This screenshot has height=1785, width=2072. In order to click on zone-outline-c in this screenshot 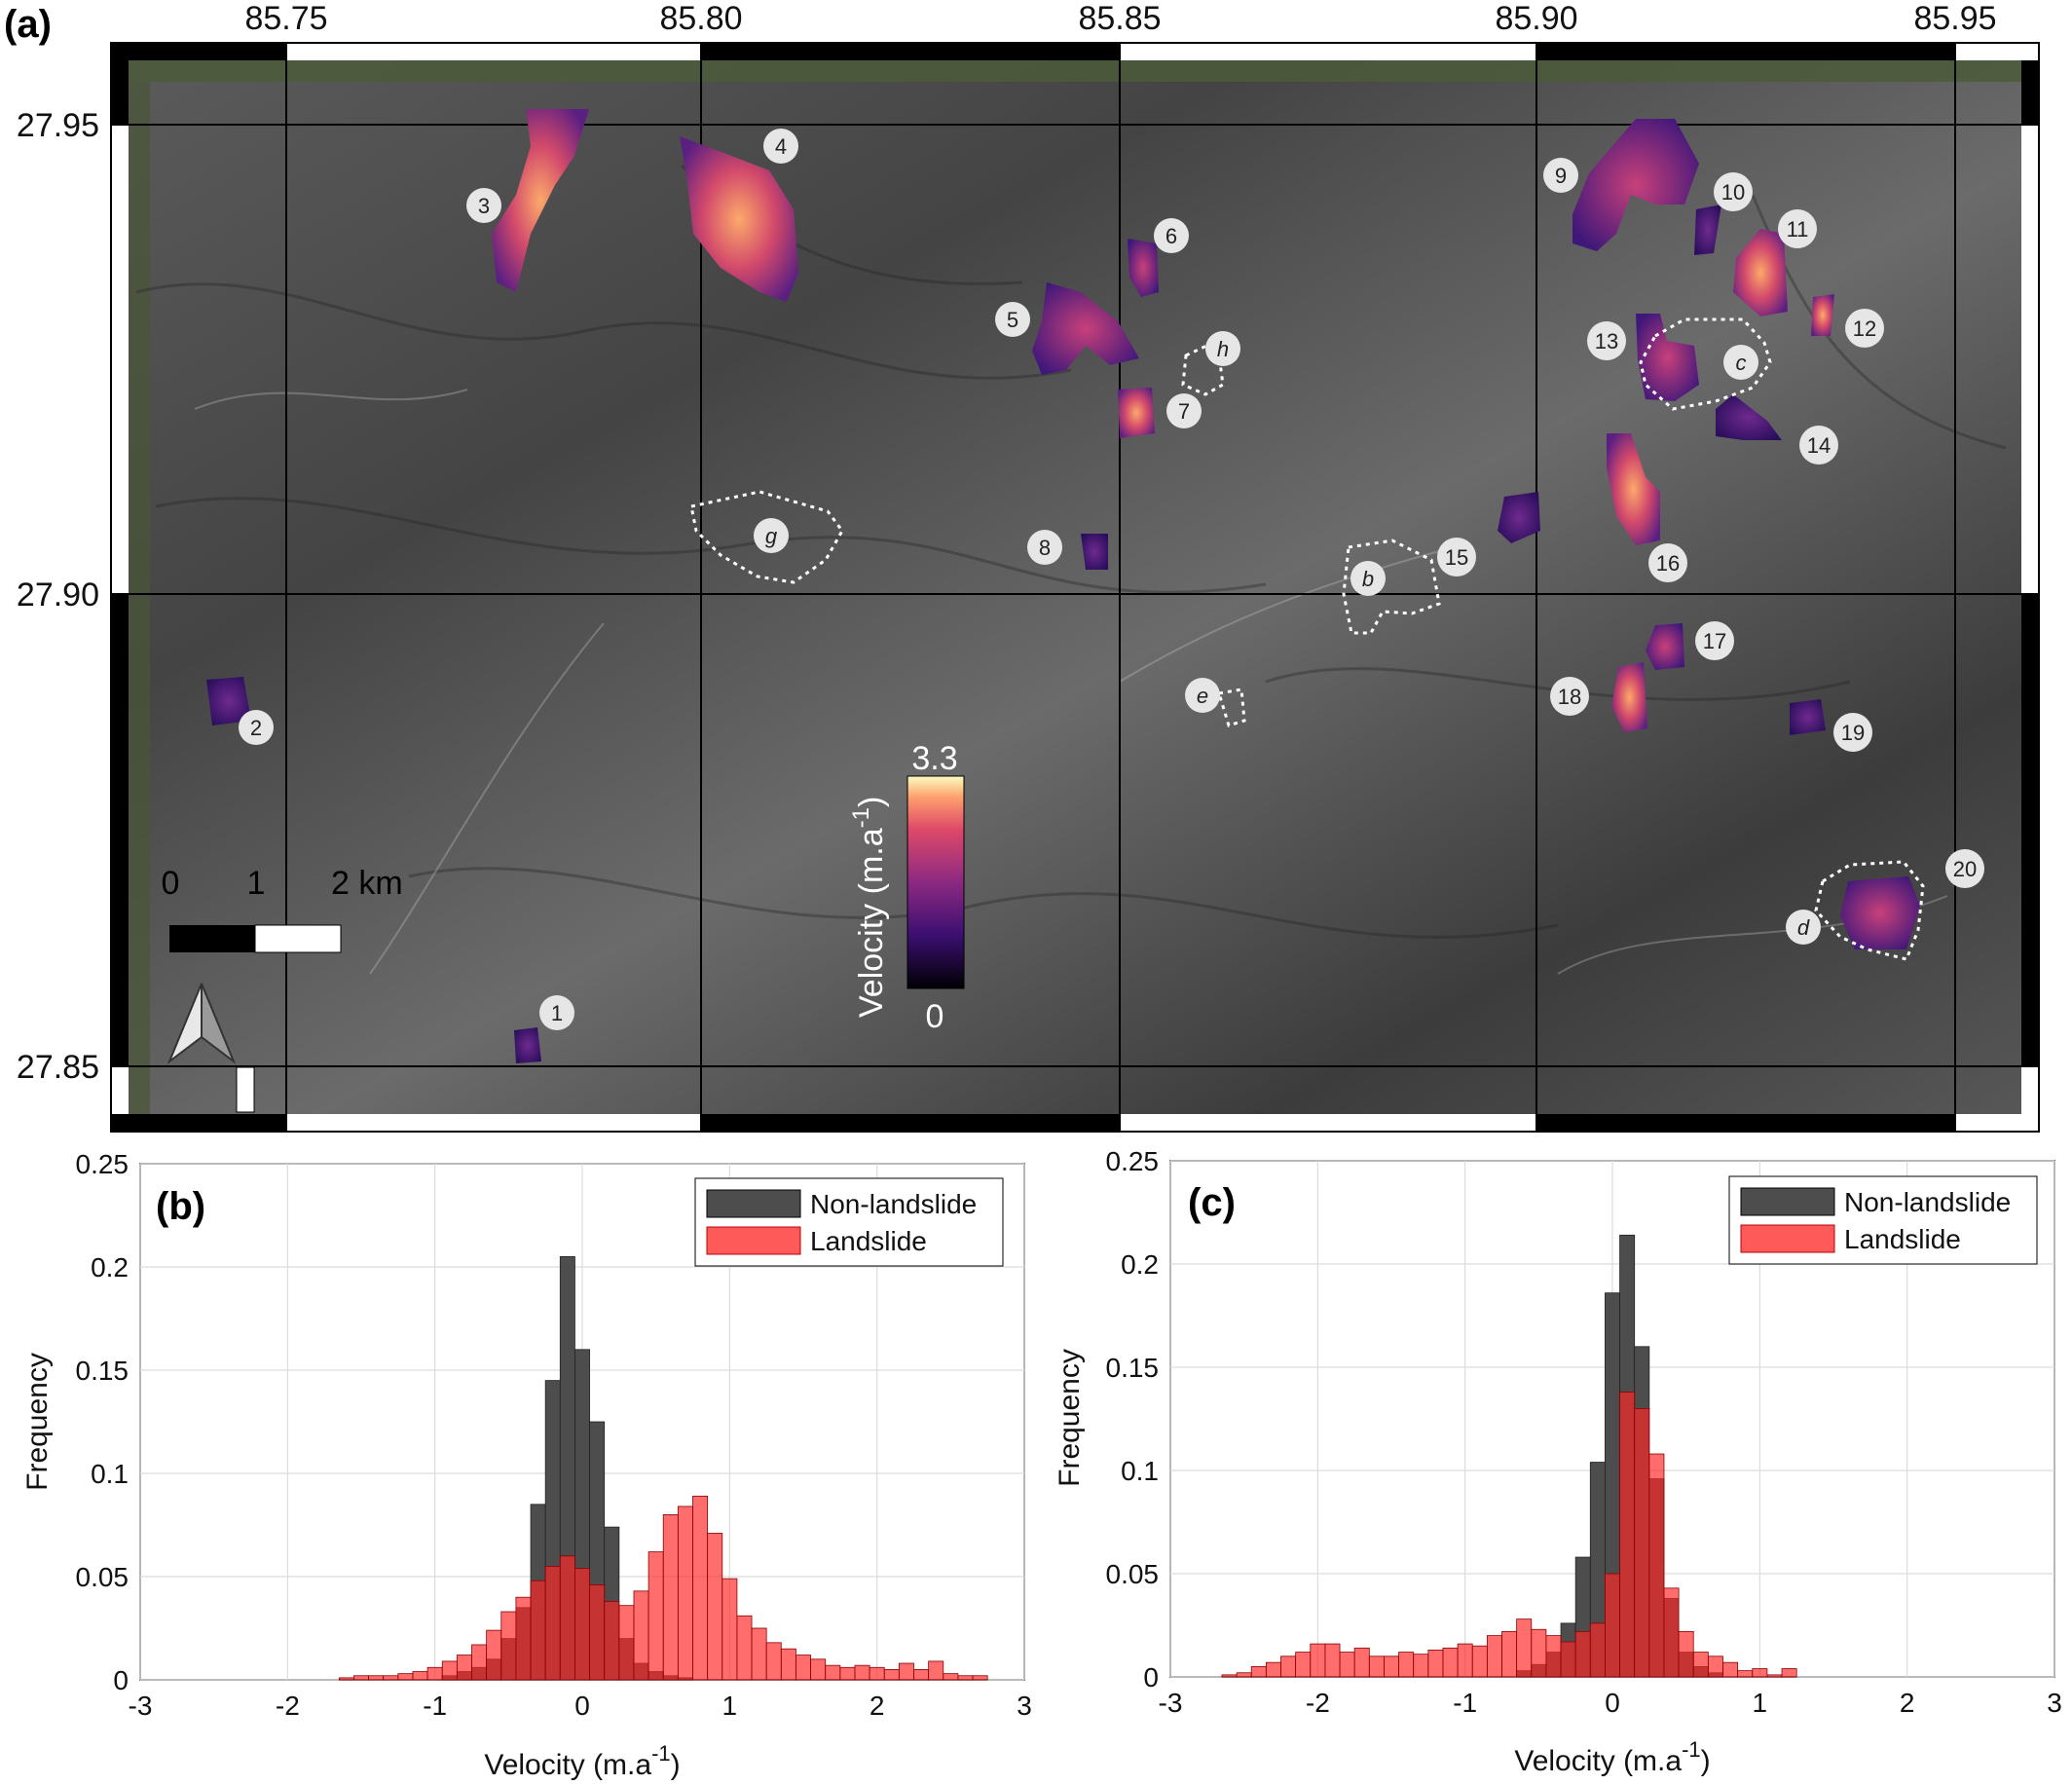, I will do `click(1705, 364)`.